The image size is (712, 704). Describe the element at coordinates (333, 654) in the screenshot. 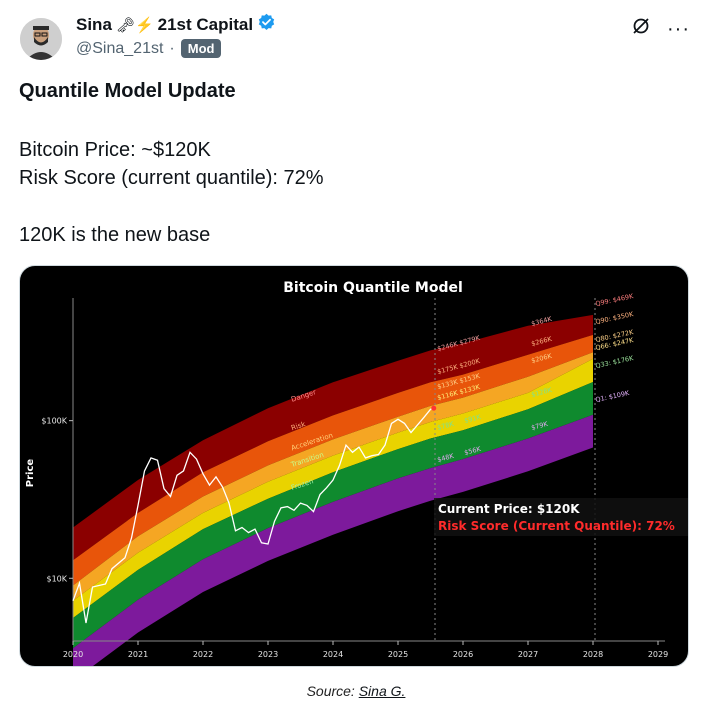

I see `x-tick-label: 2024` at that location.